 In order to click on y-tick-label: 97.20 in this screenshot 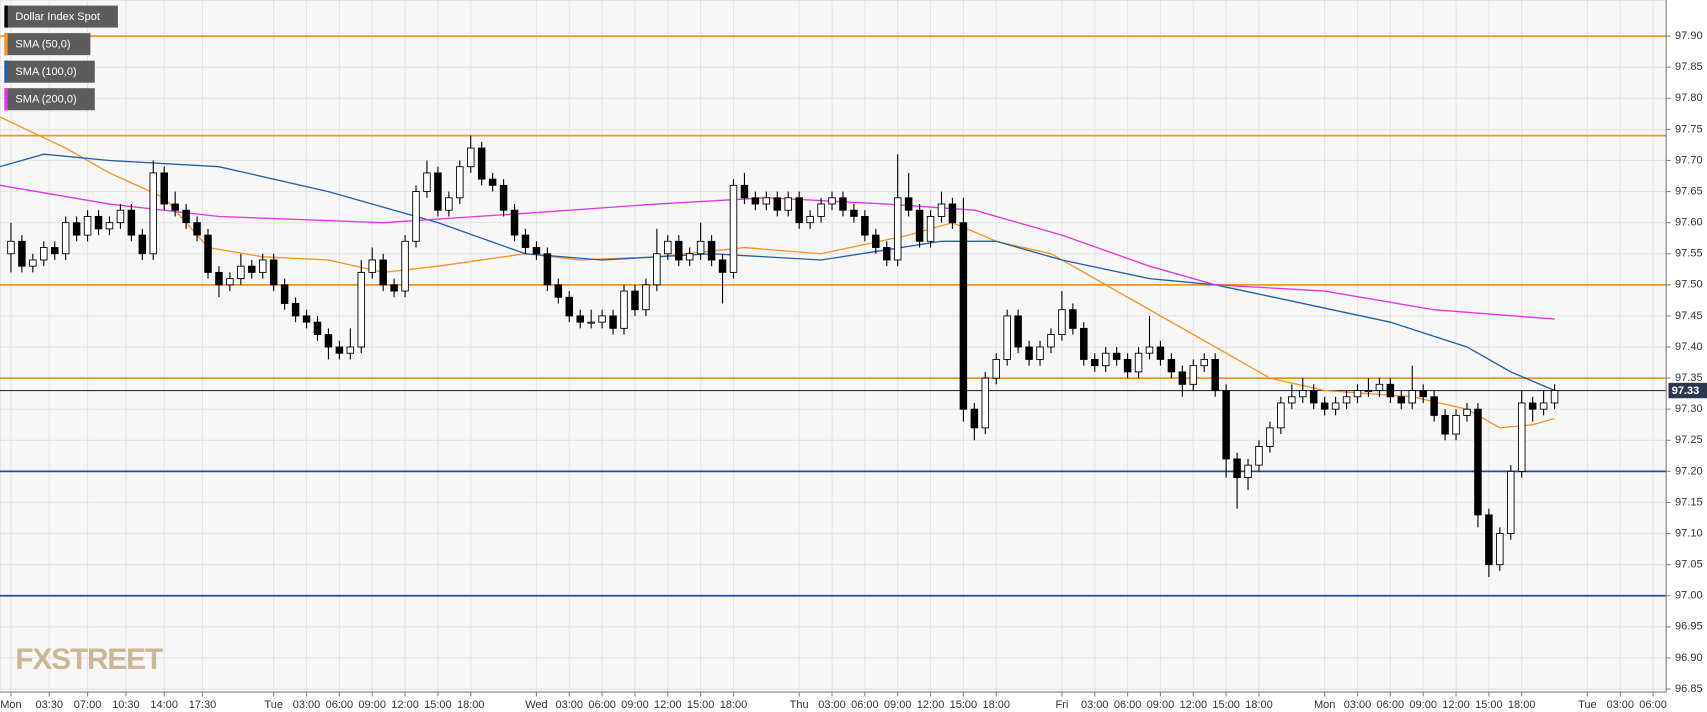, I will do `click(1689, 471)`.